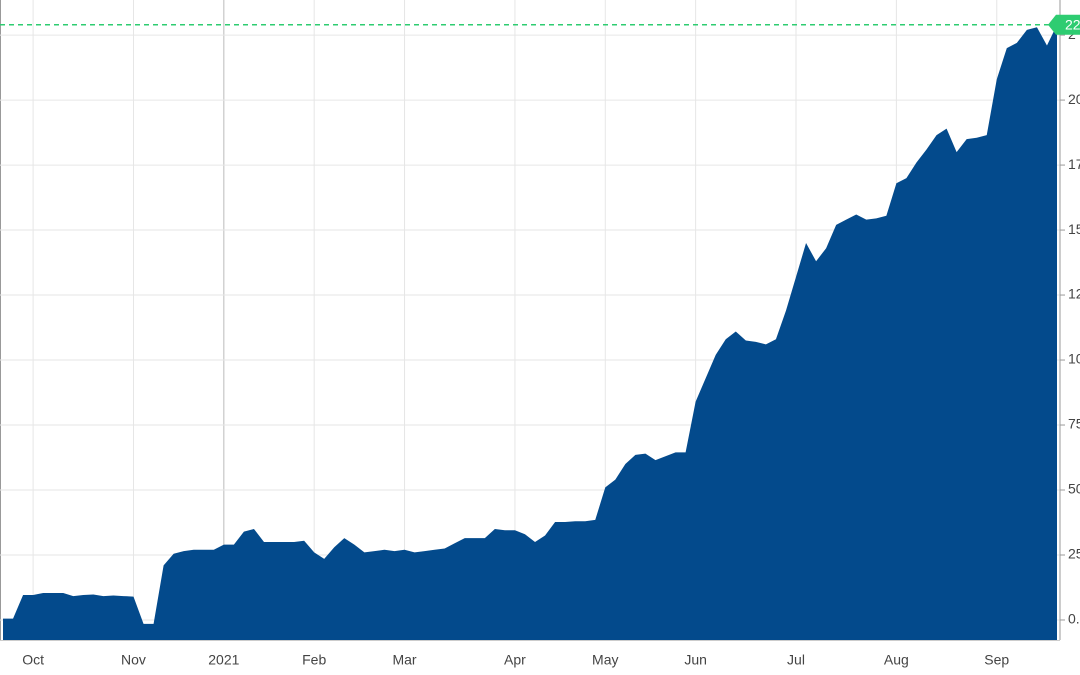 The width and height of the screenshot is (1080, 675). What do you see at coordinates (1074, 359) in the screenshot?
I see `y-tick-label: 10` at bounding box center [1074, 359].